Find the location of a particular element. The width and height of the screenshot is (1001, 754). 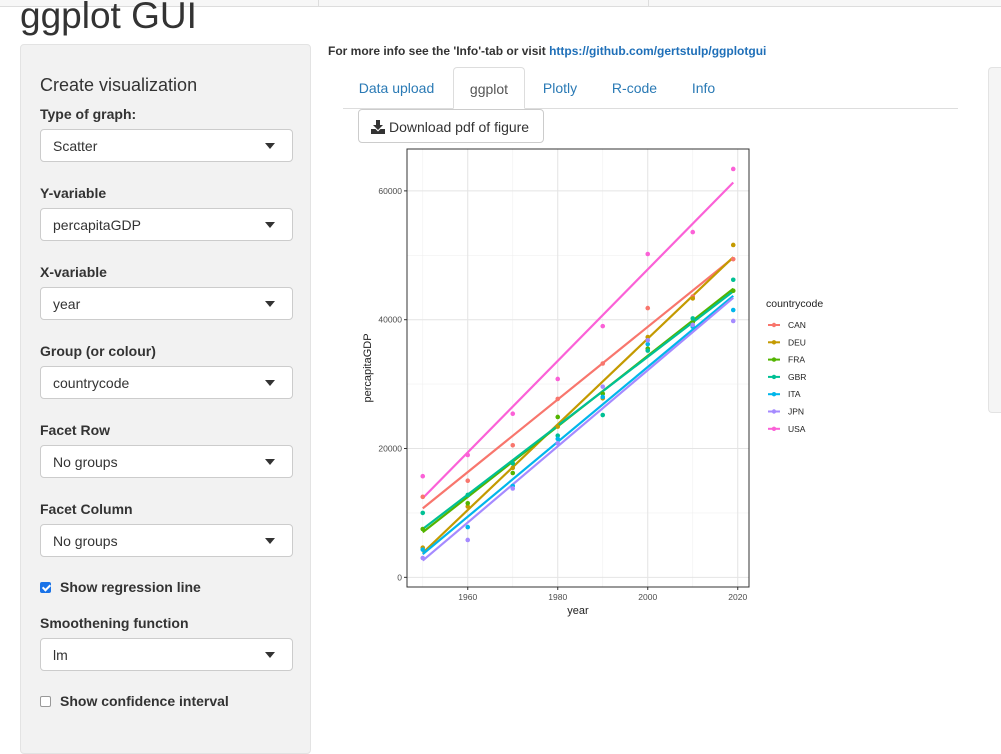

regression-line-ita is located at coordinates (578, 425).